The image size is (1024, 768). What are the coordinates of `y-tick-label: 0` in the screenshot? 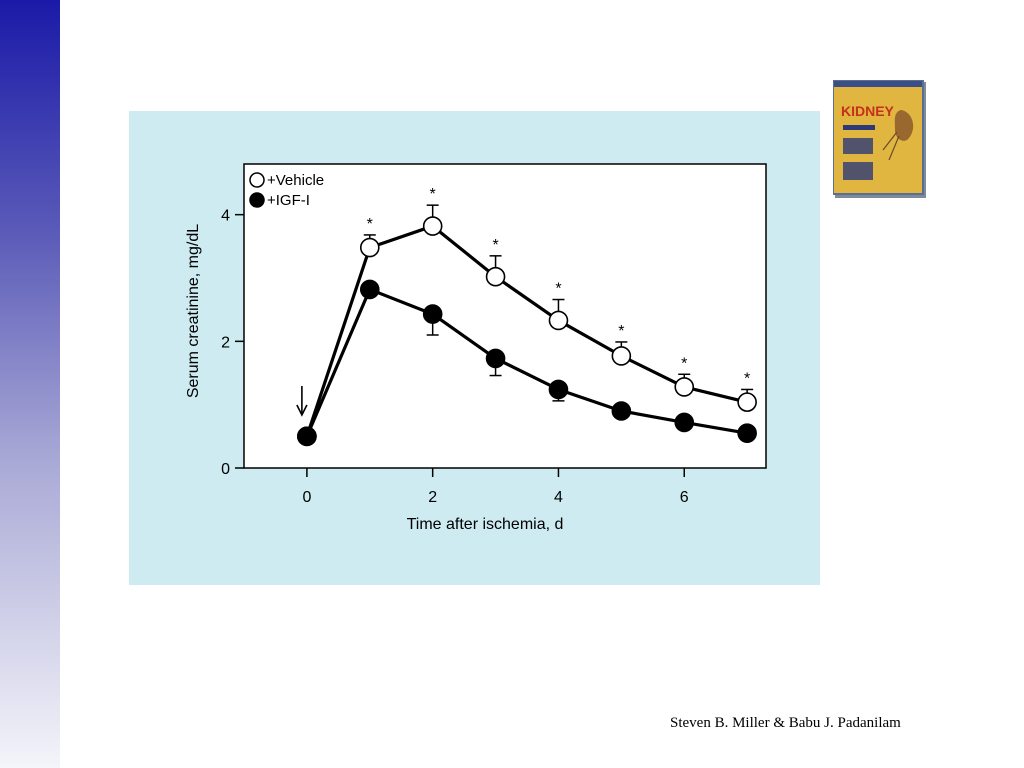 It's located at (225, 469).